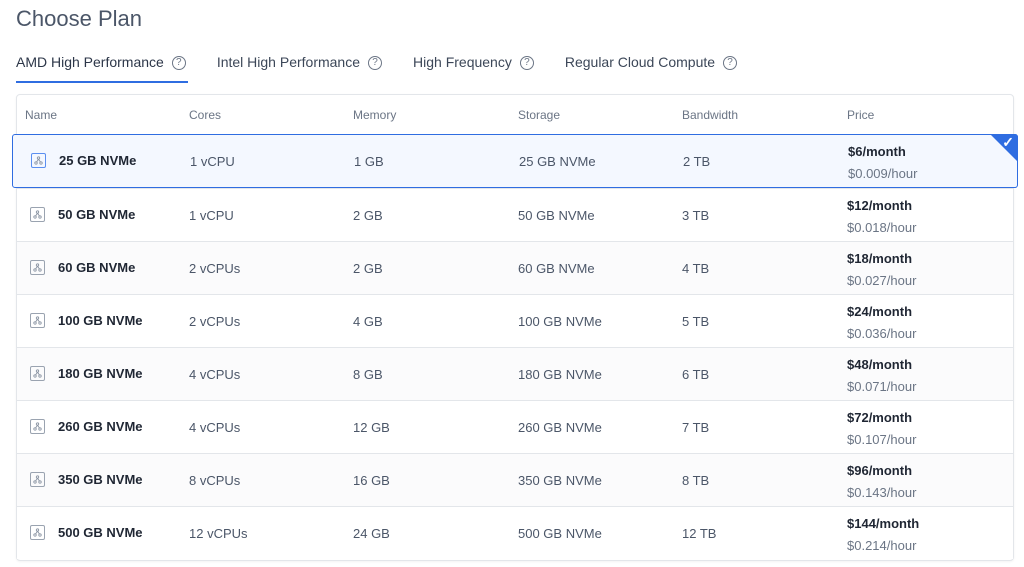 The image size is (1024, 567). I want to click on tab-amd-high-performance: AMD High Performance ?, so click(102, 68).